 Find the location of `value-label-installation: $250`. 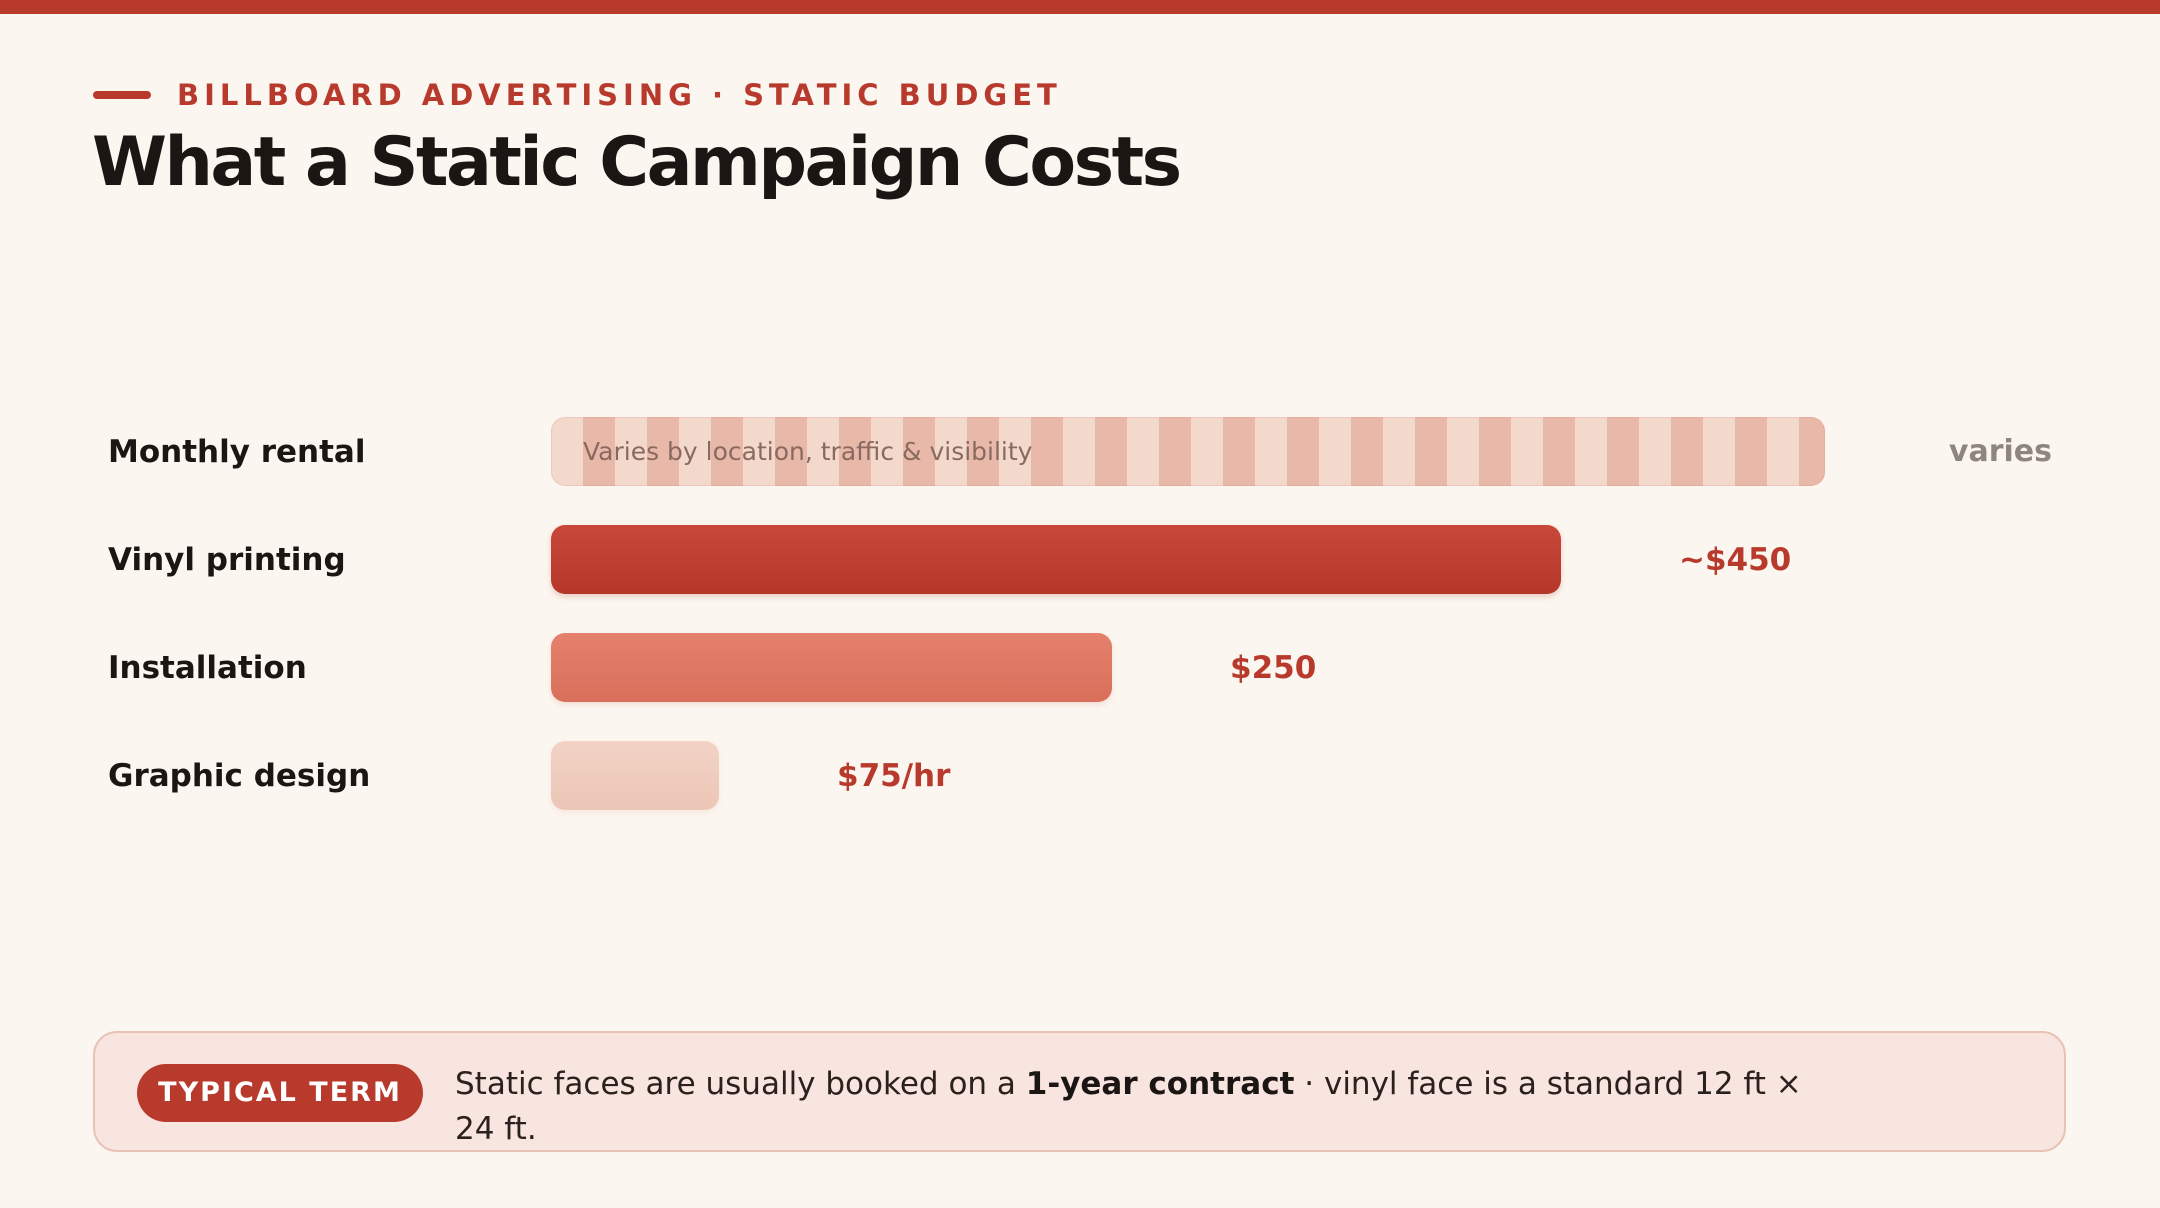

value-label-installation: $250 is located at coordinates (1273, 668).